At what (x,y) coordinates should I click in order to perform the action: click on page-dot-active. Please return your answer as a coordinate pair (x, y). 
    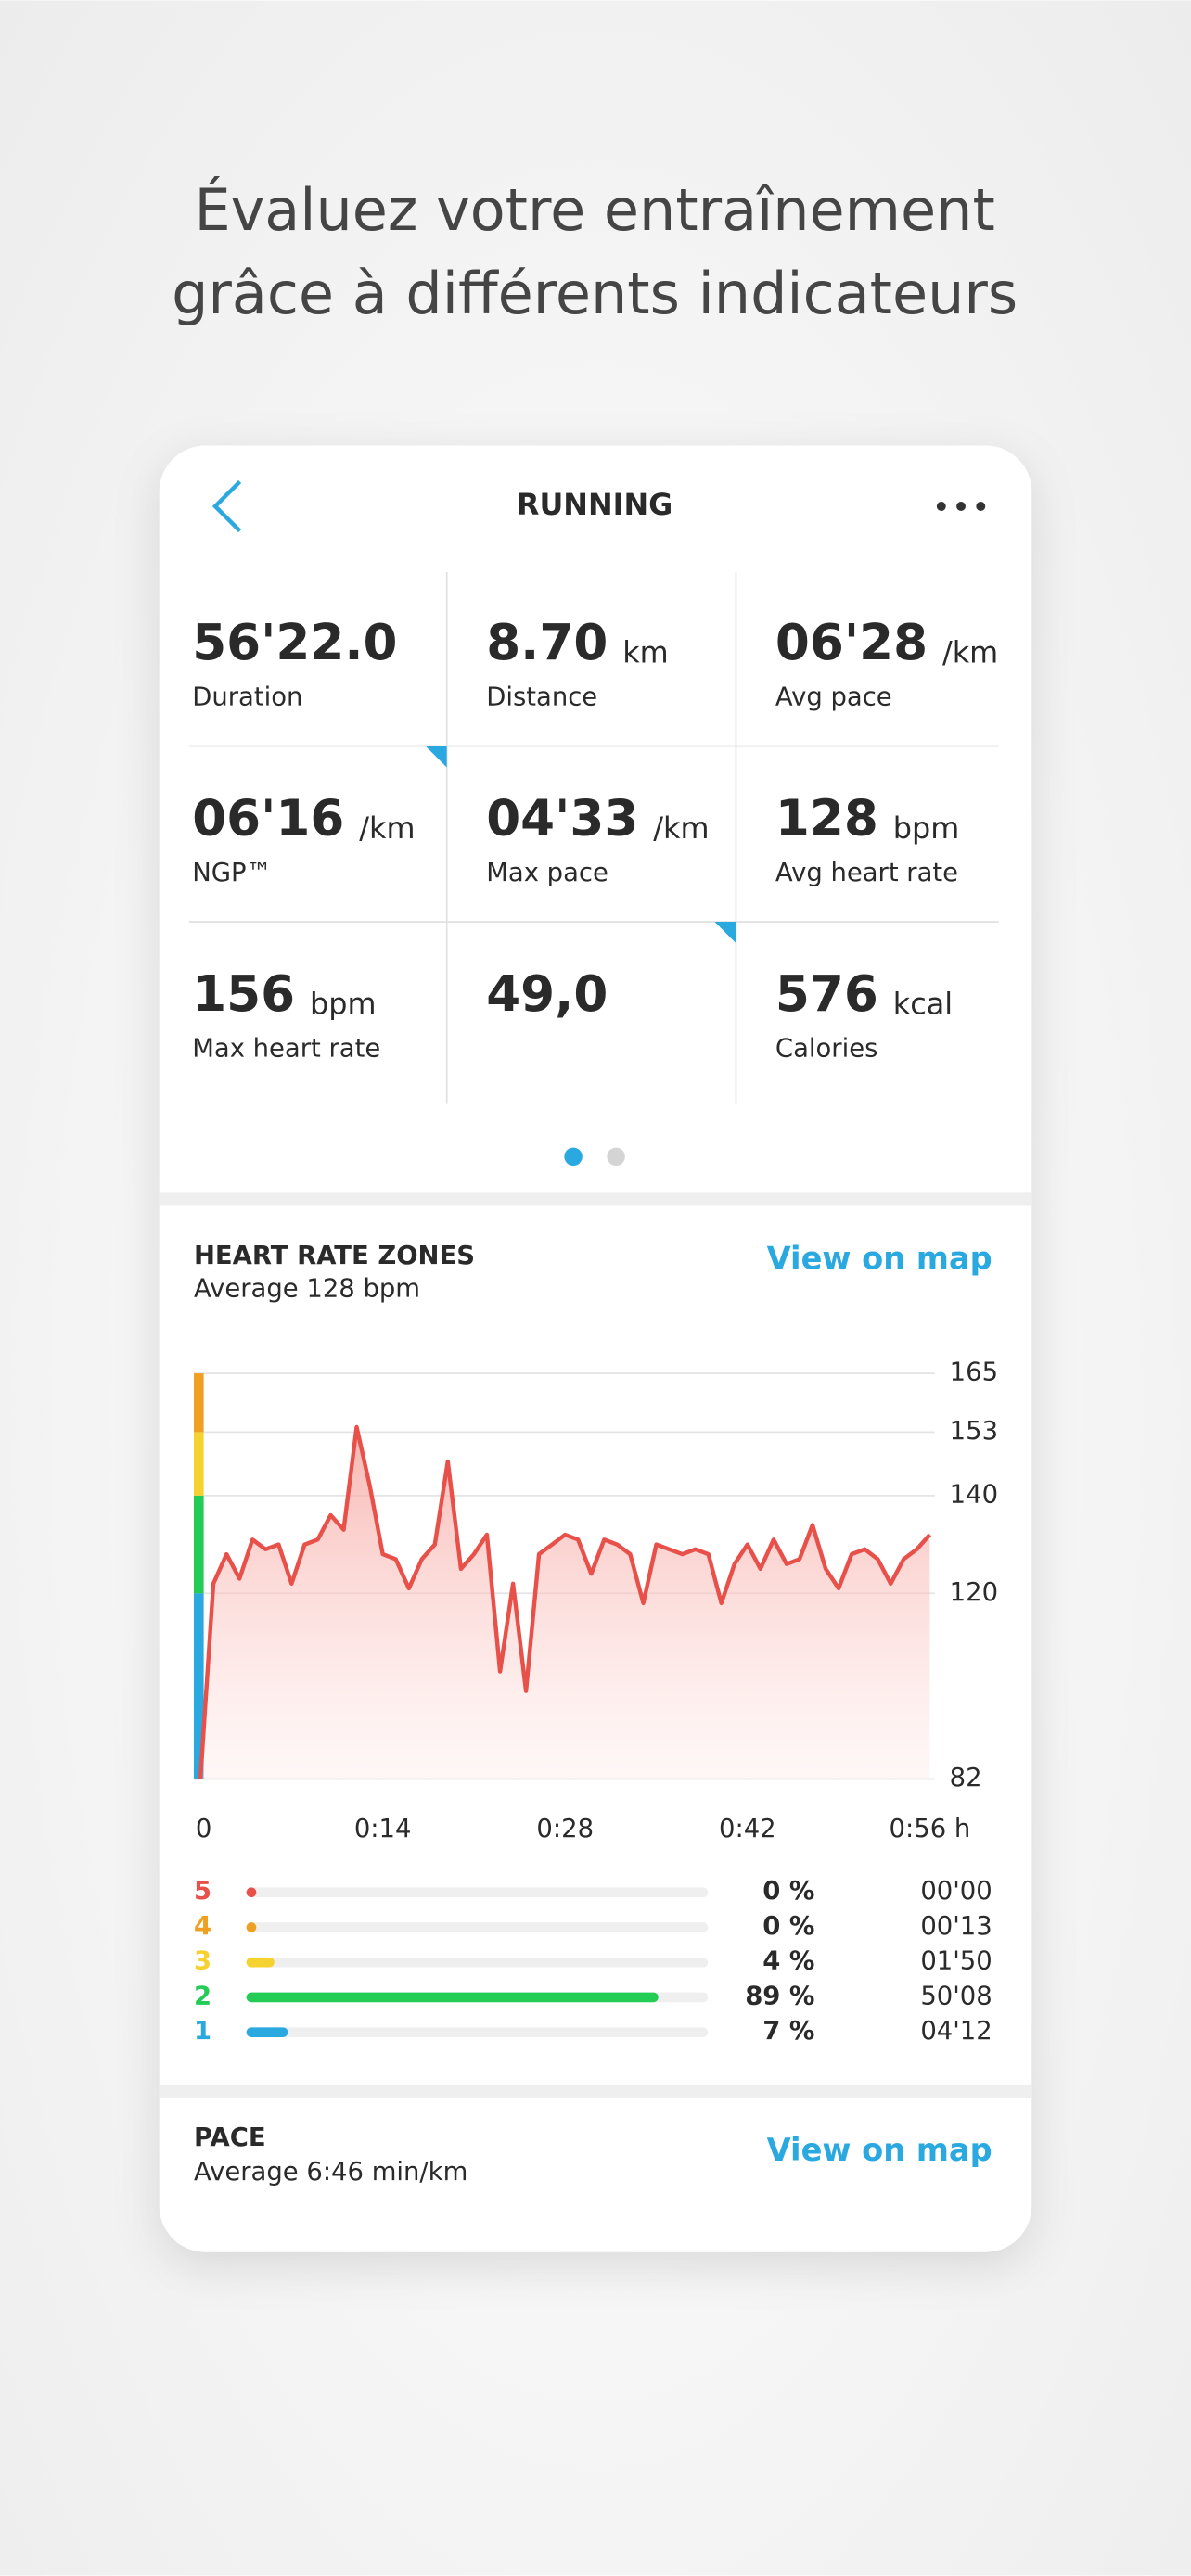
    Looking at the image, I should click on (573, 1157).